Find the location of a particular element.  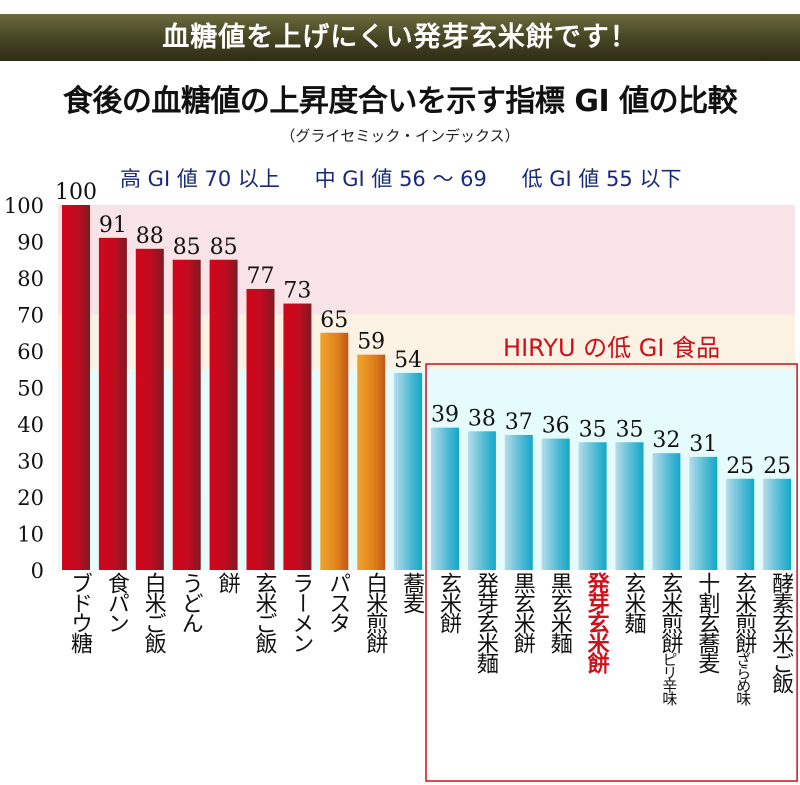

category-main: 餅 is located at coordinates (227, 582).